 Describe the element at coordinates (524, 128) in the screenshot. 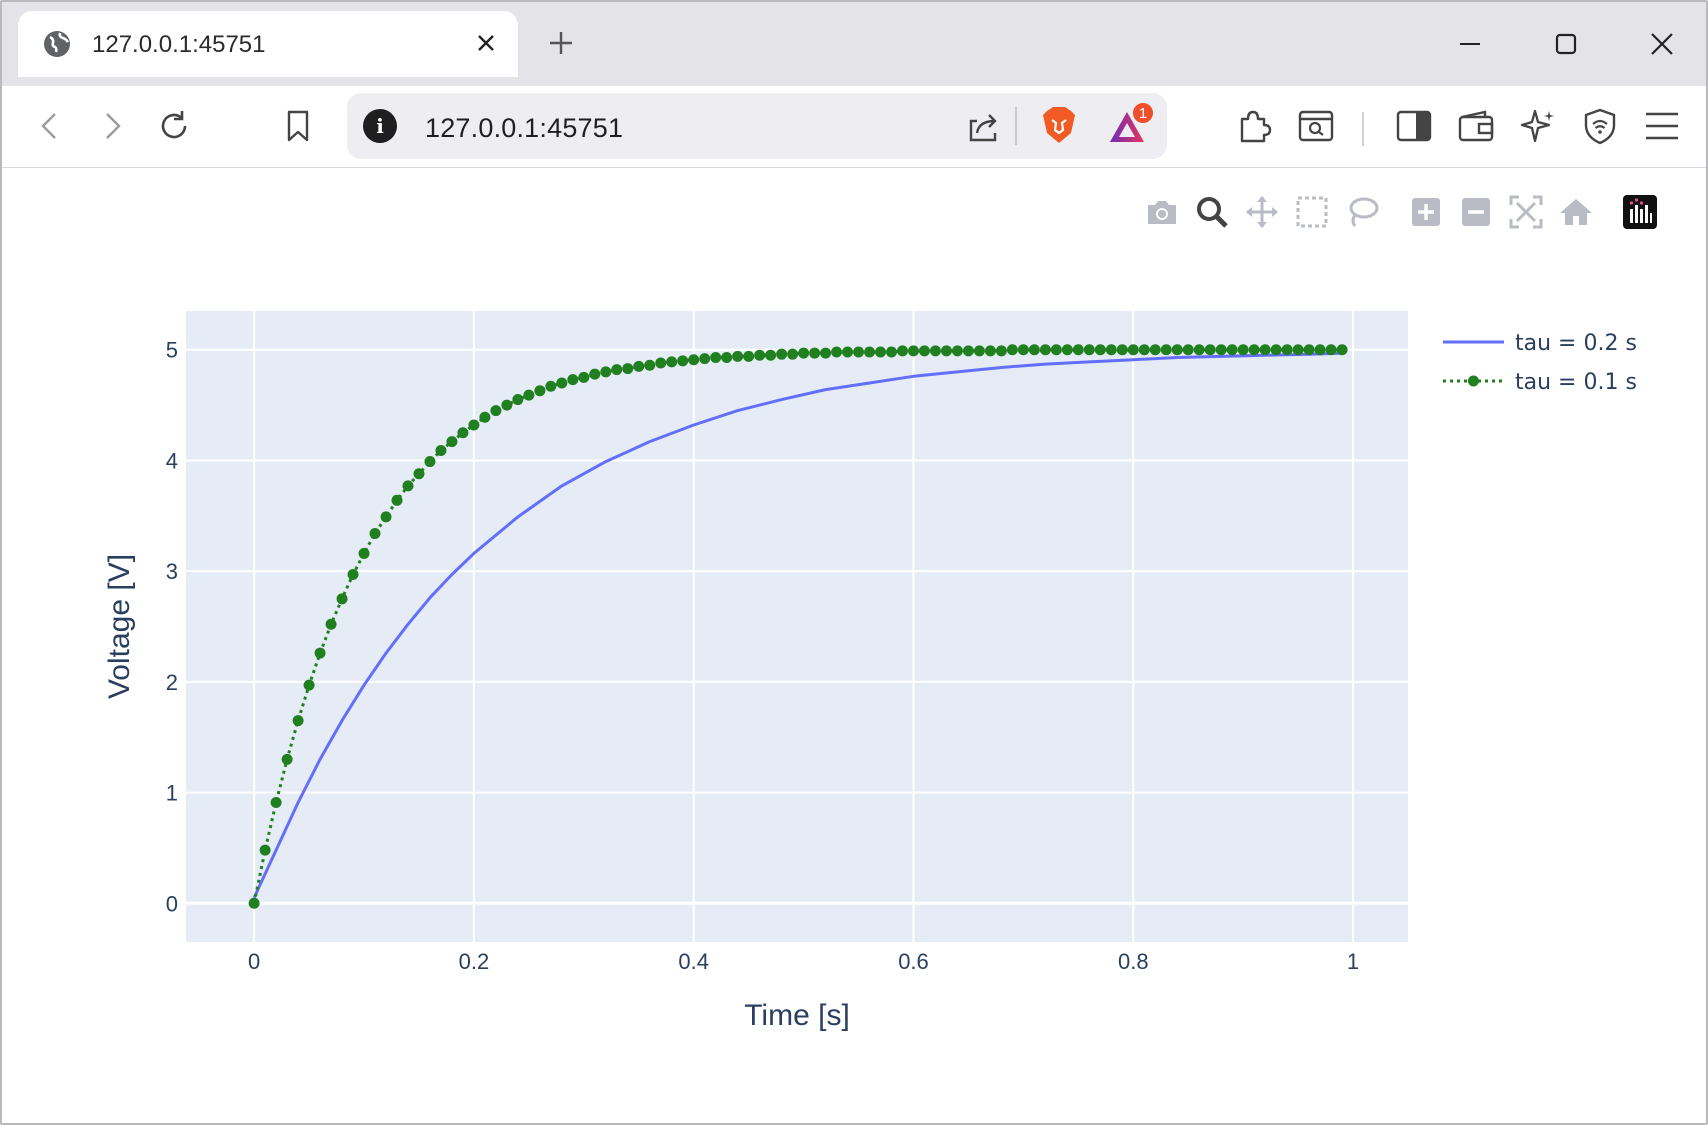

I see `url-text: 127.0.0.1:45751` at that location.